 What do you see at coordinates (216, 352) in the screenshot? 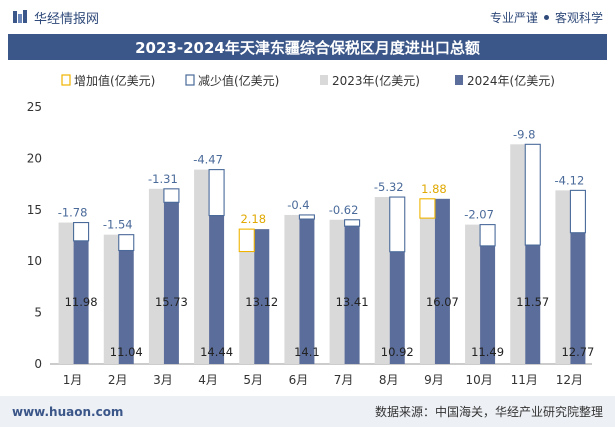
I see `value-label-2024: 14.44` at bounding box center [216, 352].